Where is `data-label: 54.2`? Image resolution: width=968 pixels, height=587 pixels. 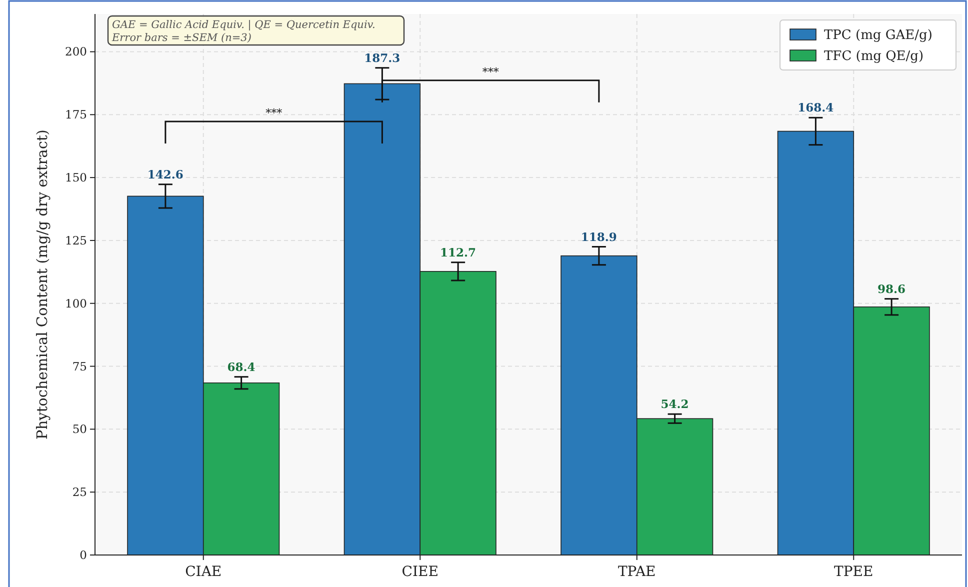 data-label: 54.2 is located at coordinates (674, 404).